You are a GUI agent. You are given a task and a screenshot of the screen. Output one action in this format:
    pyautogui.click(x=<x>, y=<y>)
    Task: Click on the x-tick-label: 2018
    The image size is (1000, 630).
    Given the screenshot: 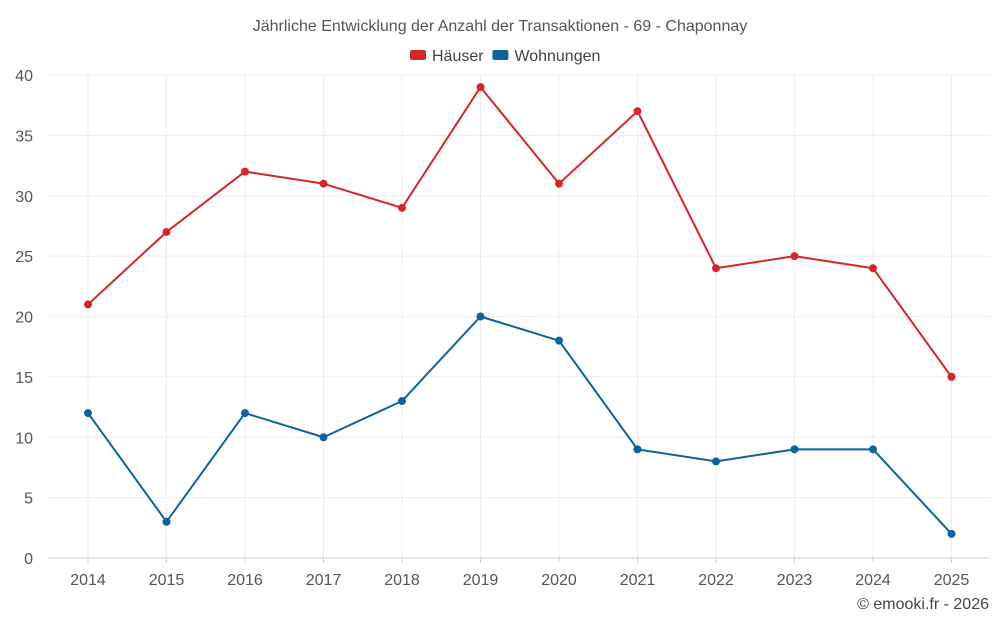 What is the action you would take?
    pyautogui.click(x=402, y=580)
    